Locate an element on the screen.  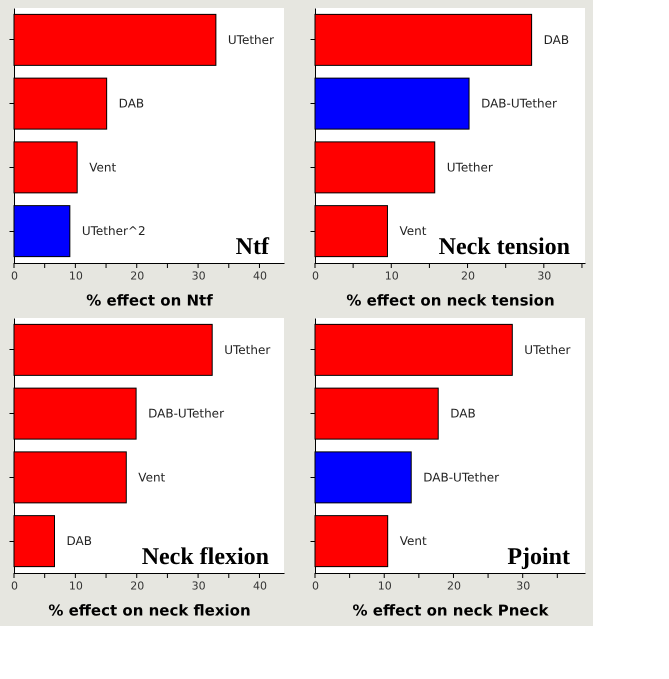
text: Neck flexion is located at coordinates (205, 557).